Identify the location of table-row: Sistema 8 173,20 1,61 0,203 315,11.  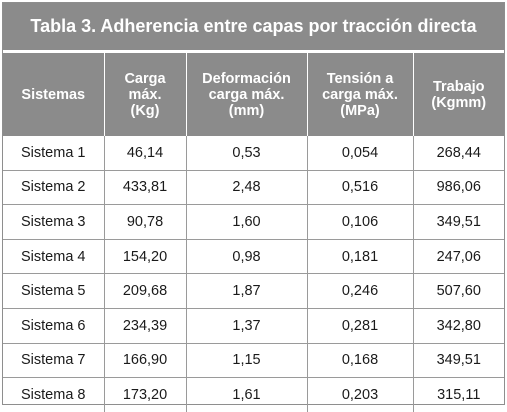
(253, 394).